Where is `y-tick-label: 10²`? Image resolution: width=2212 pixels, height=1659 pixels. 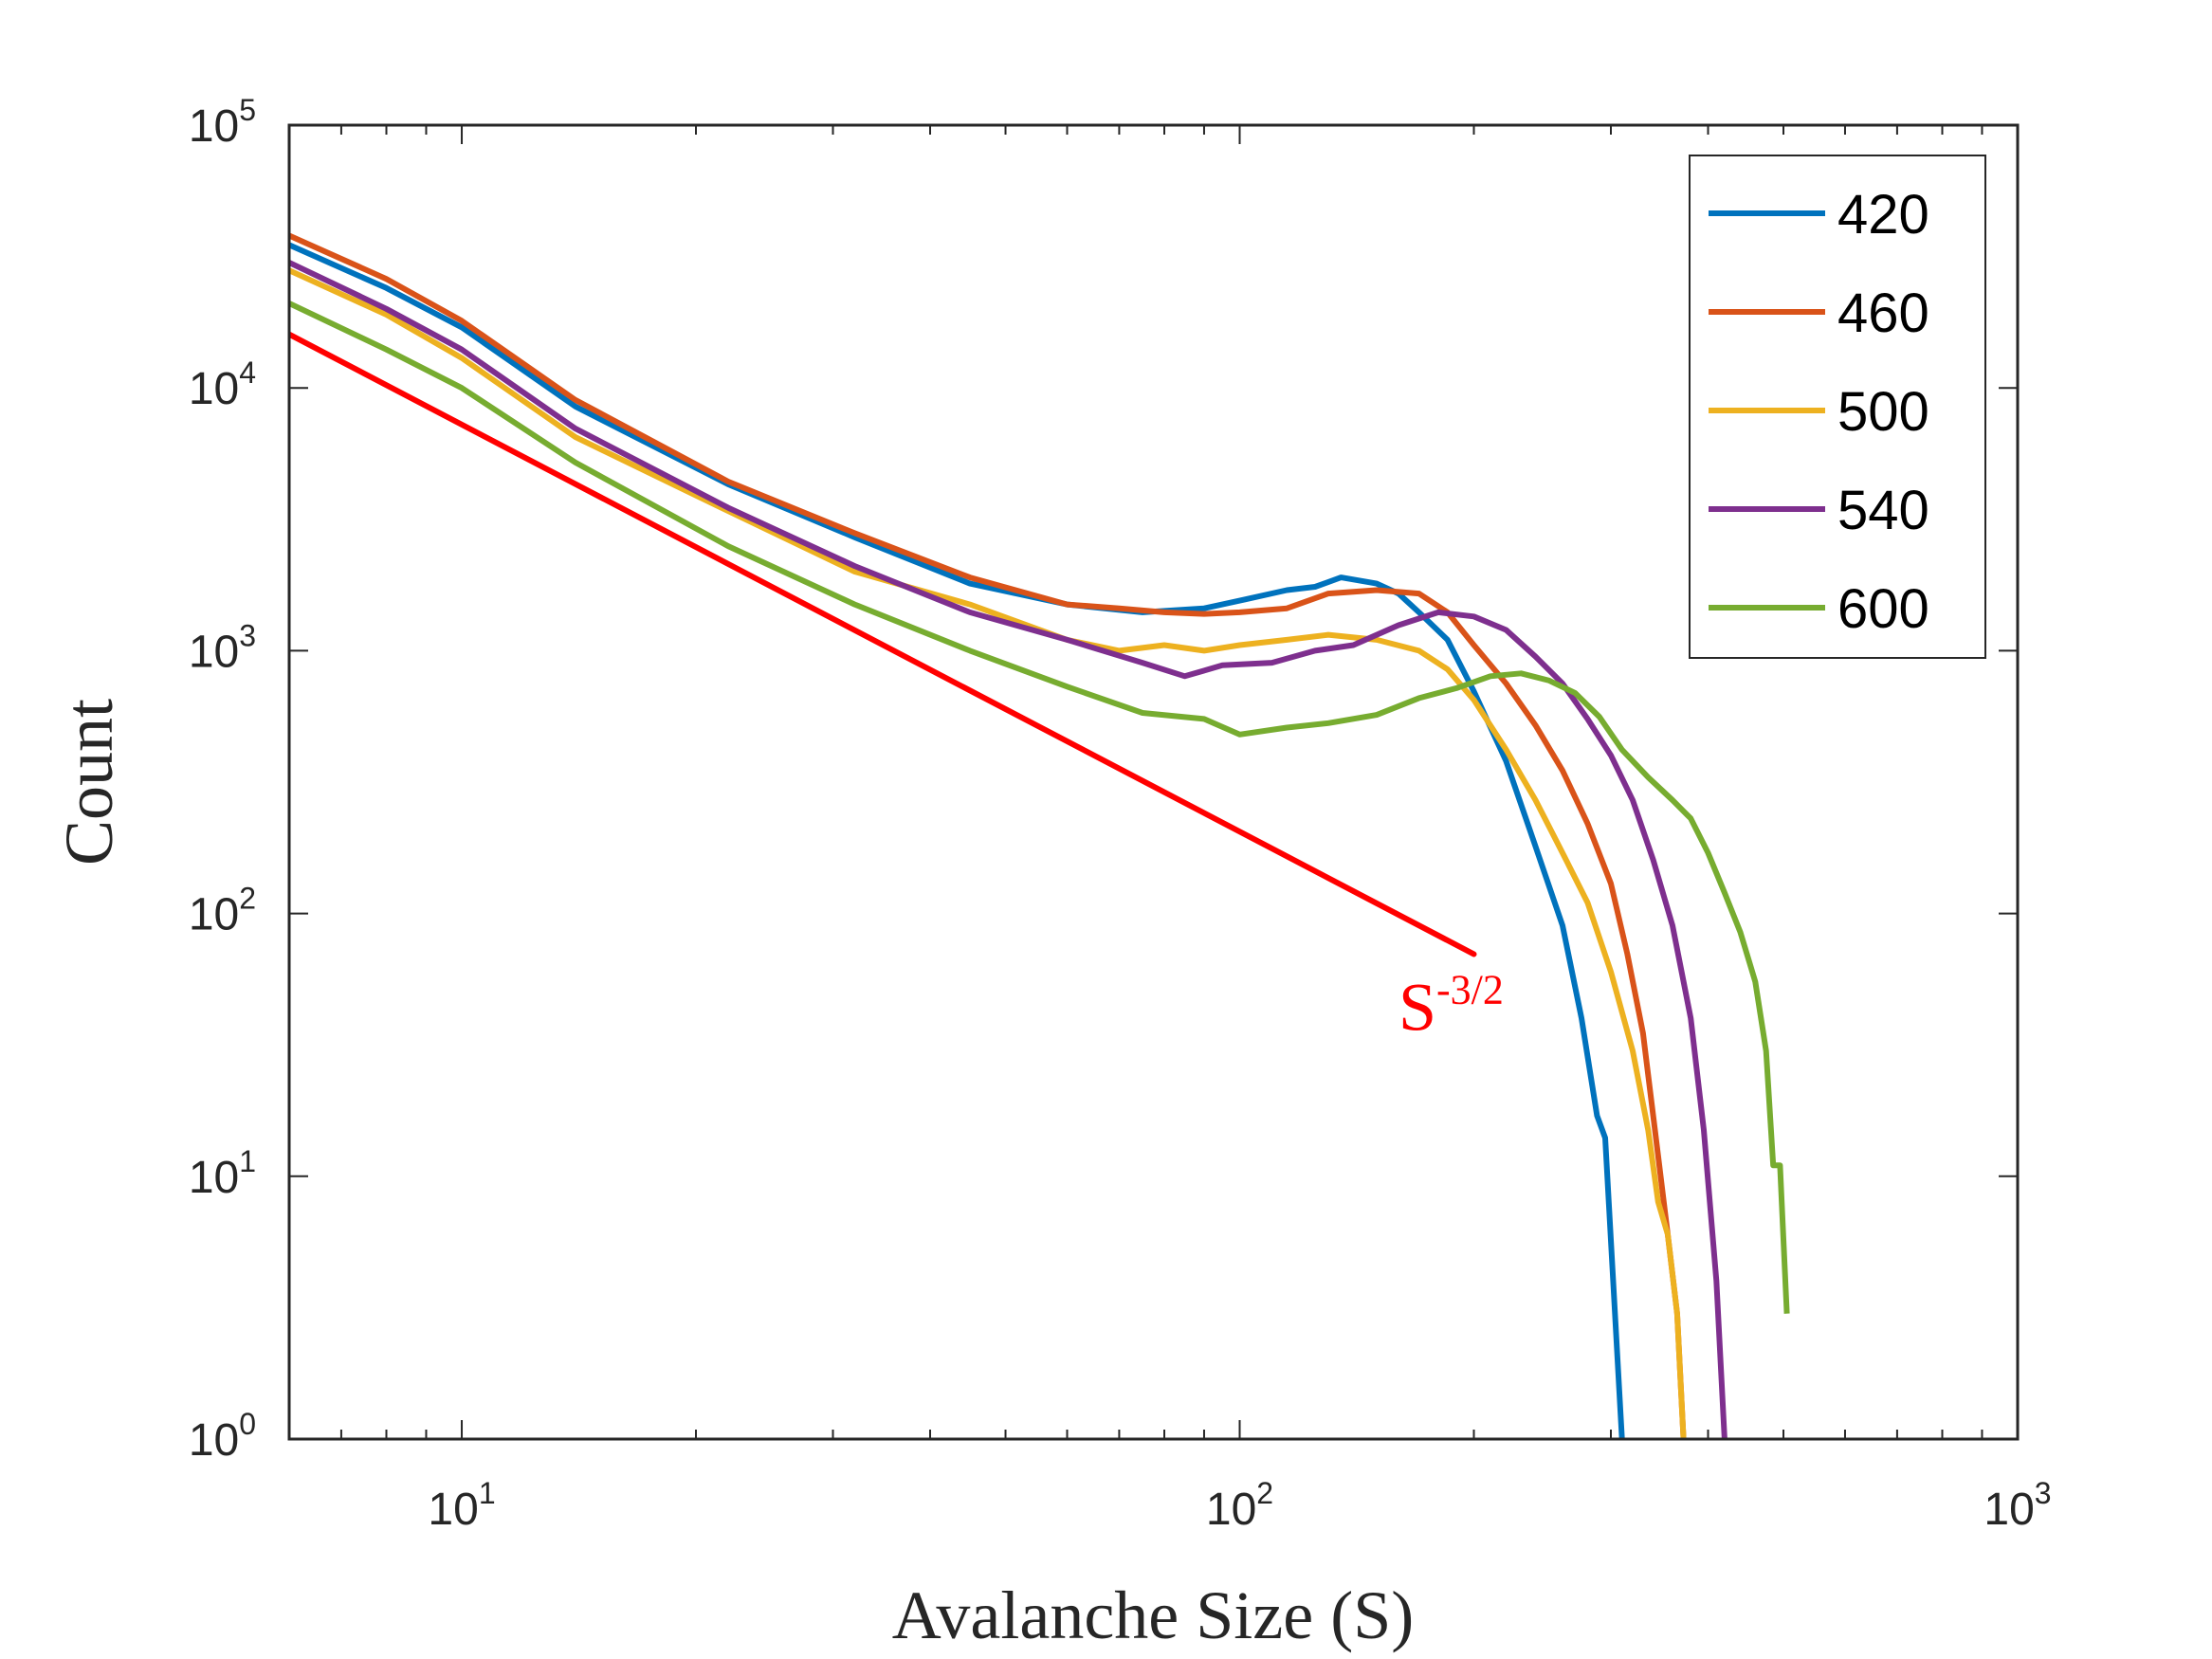
y-tick-label: 10² is located at coordinates (222, 911).